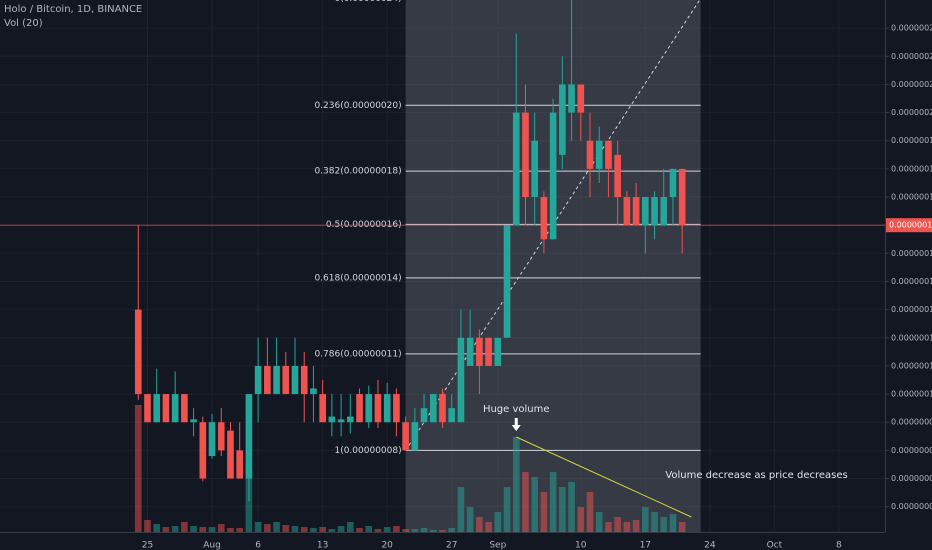  I want to click on x-tick-label: 17, so click(645, 545).